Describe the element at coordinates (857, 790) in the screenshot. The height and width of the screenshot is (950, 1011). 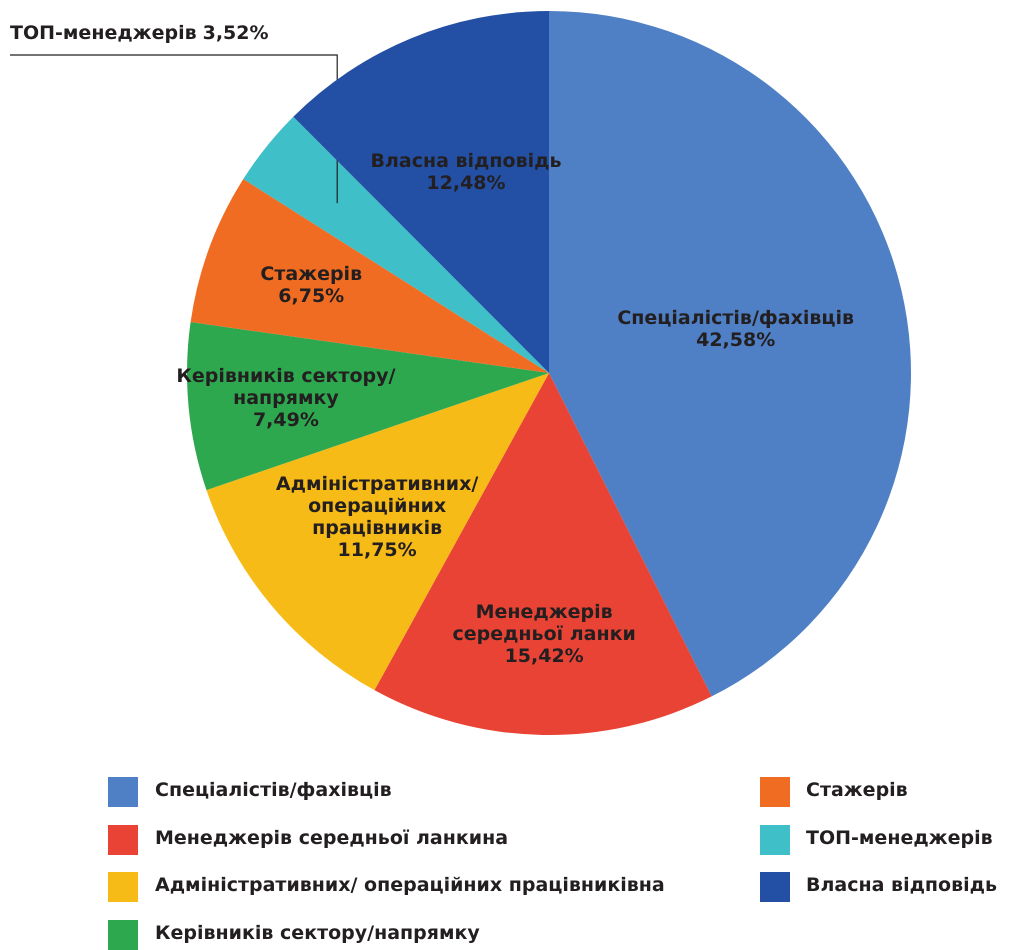
I see `legend-label: Стажерів` at that location.